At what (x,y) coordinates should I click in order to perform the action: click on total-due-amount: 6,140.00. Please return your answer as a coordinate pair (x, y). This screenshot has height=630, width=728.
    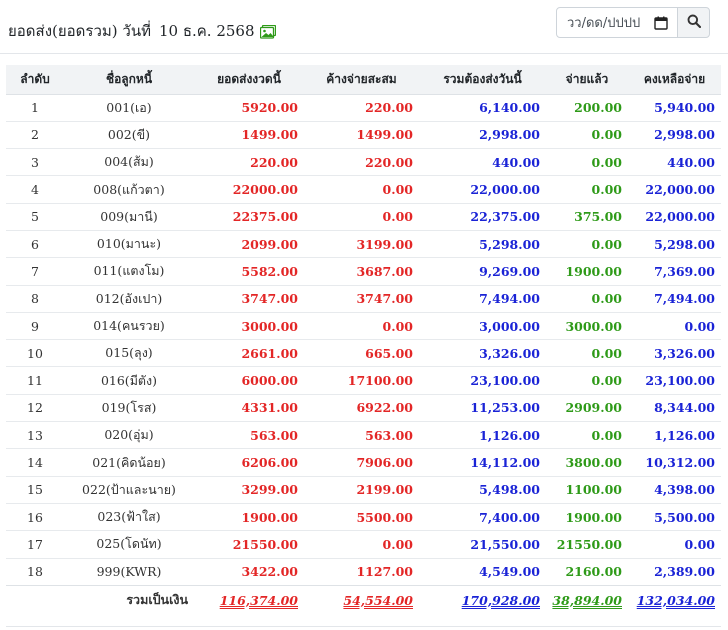
    Looking at the image, I should click on (482, 107).